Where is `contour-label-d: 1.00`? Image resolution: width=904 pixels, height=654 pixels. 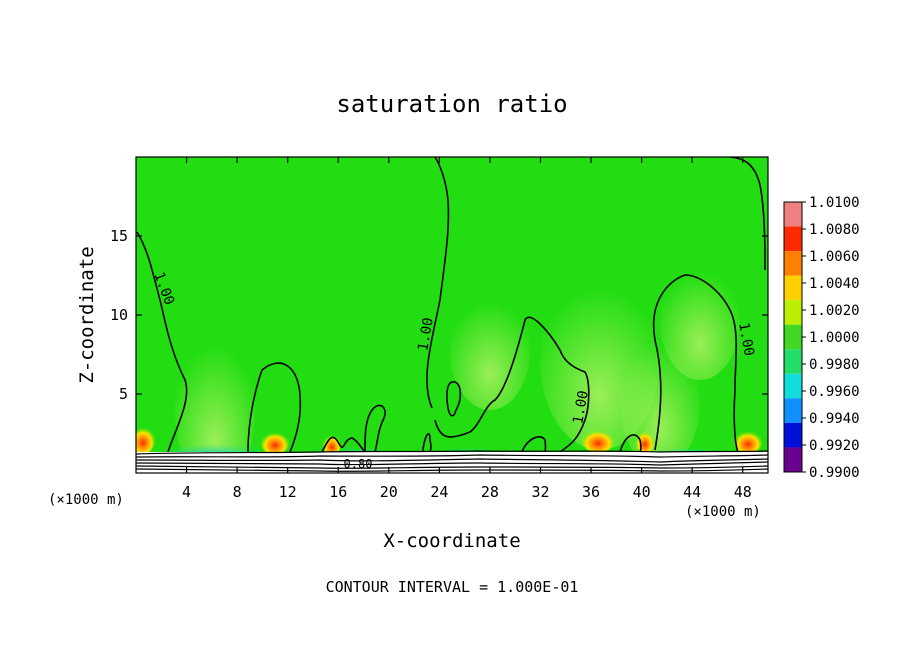
contour-label-d: 1.00 is located at coordinates (746, 339).